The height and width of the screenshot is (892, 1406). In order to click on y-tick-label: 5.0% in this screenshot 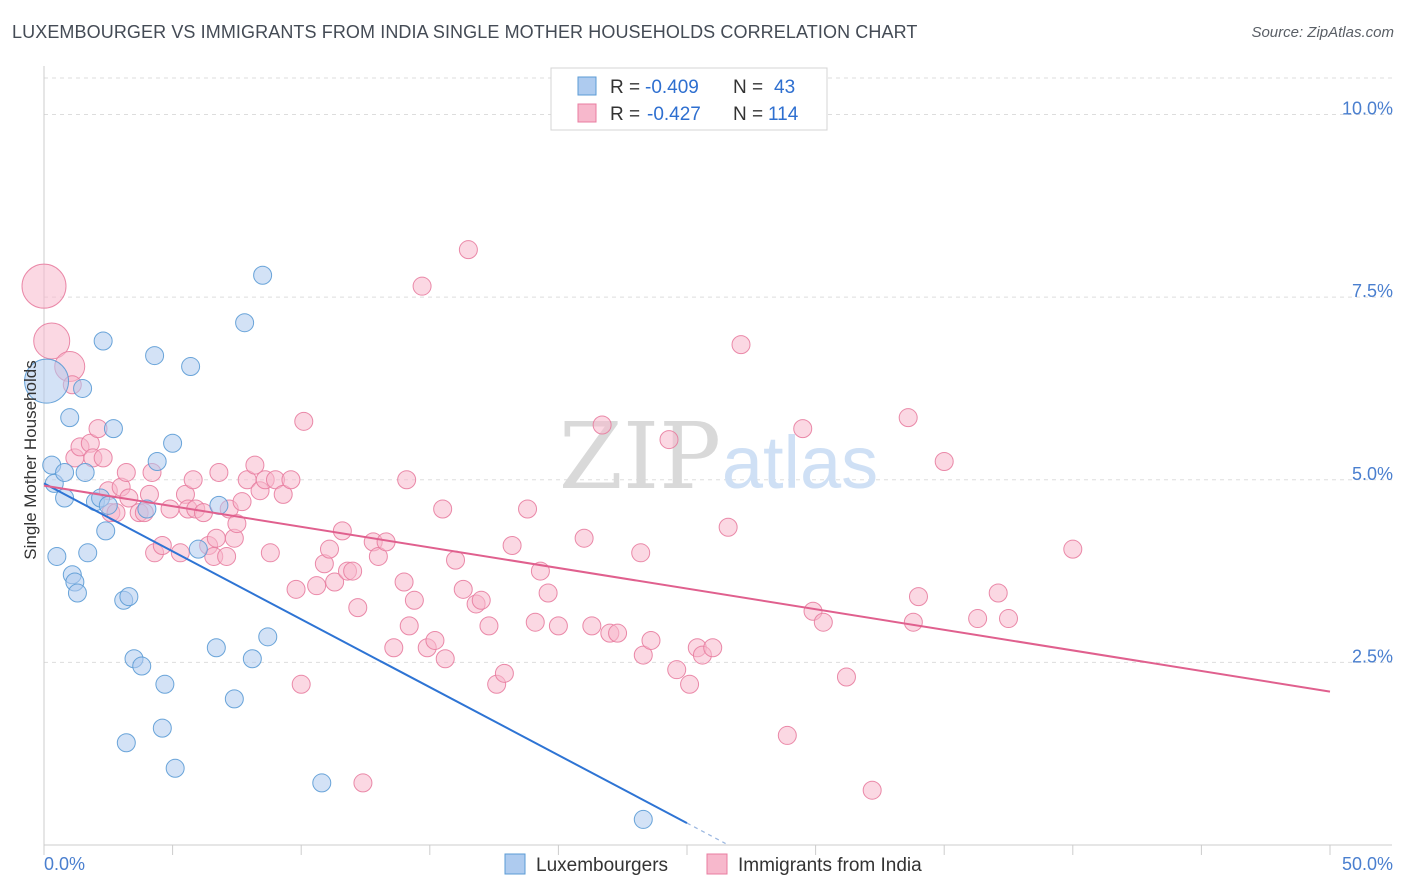, I will do `click(1372, 474)`.